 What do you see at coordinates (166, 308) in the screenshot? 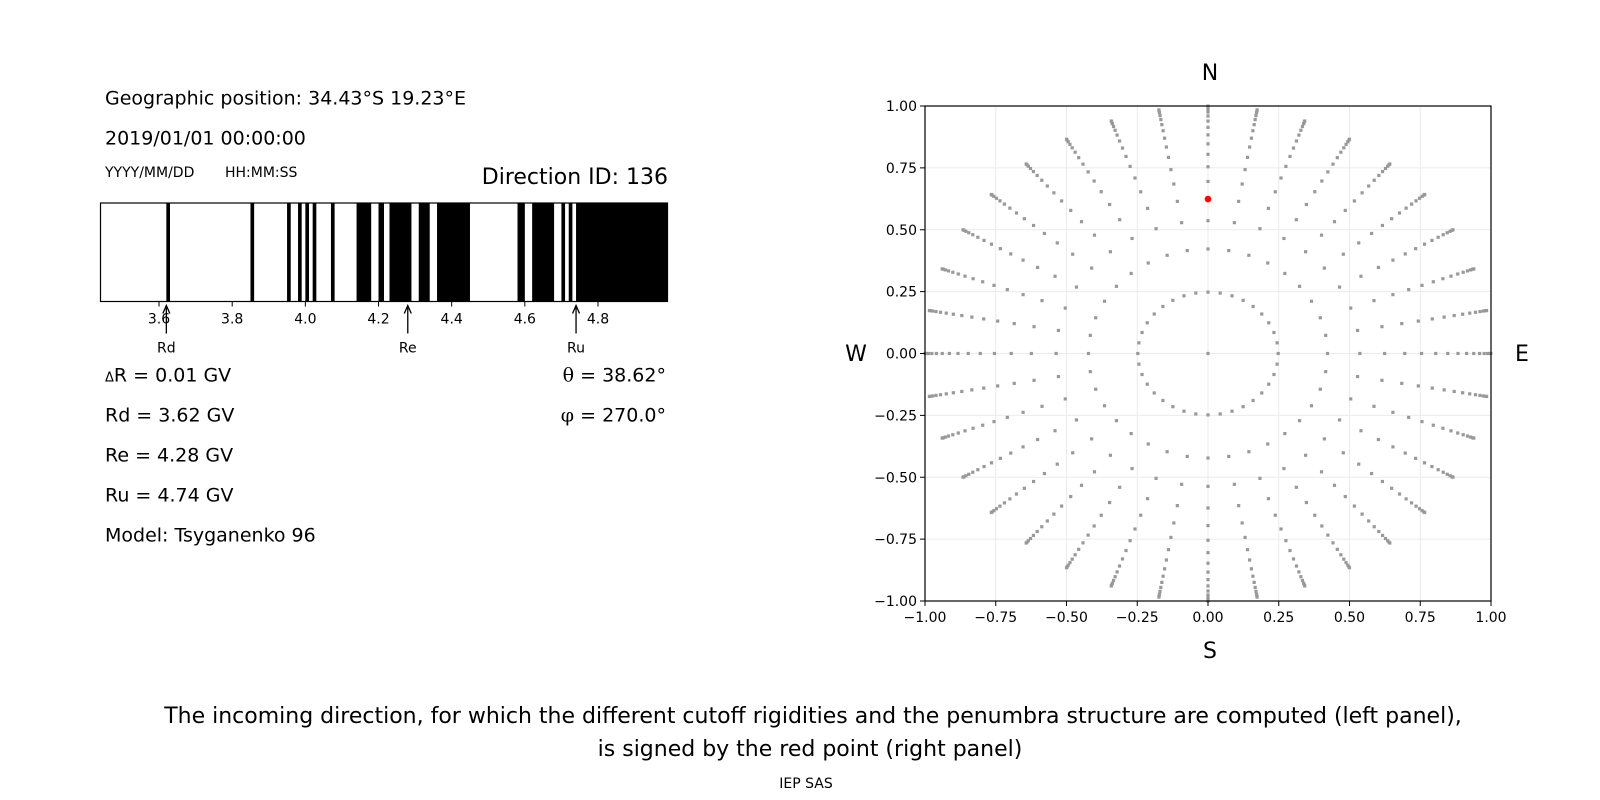
I see `arrow-head-icon` at bounding box center [166, 308].